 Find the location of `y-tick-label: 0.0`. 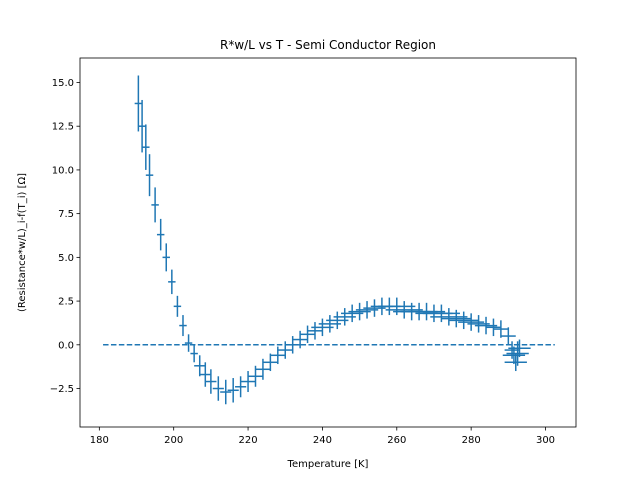

y-tick-label: 0.0 is located at coordinates (66, 345).